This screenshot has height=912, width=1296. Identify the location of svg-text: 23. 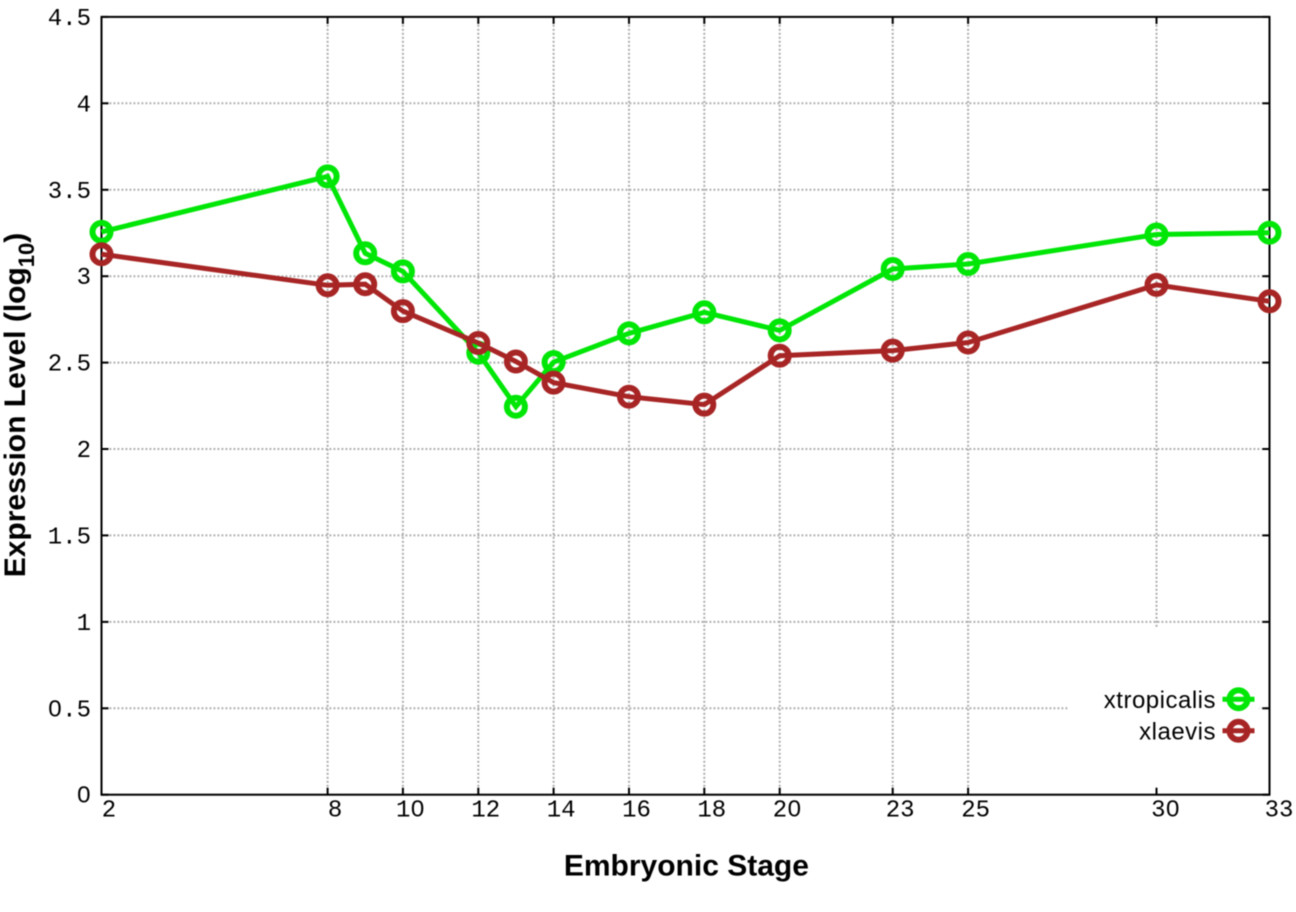
(900, 811).